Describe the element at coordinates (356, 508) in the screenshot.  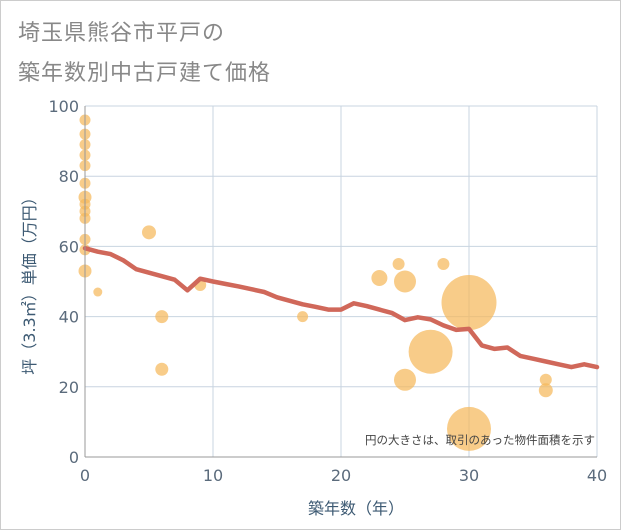
I see `x-axis-title: 築年数（年）` at that location.